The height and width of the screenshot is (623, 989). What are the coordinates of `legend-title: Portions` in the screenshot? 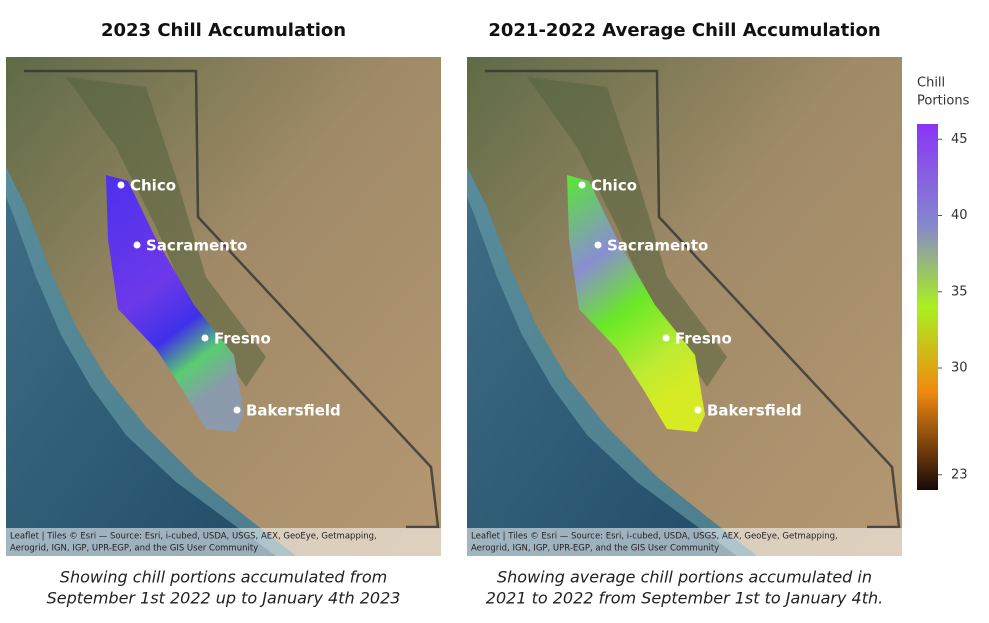 It's located at (943, 101).